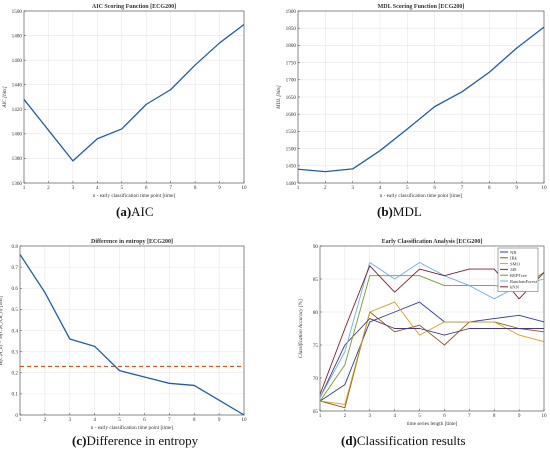 Image resolution: width=550 pixels, height=452 pixels. I want to click on mdl-x-tick-label: 2, so click(325, 188).